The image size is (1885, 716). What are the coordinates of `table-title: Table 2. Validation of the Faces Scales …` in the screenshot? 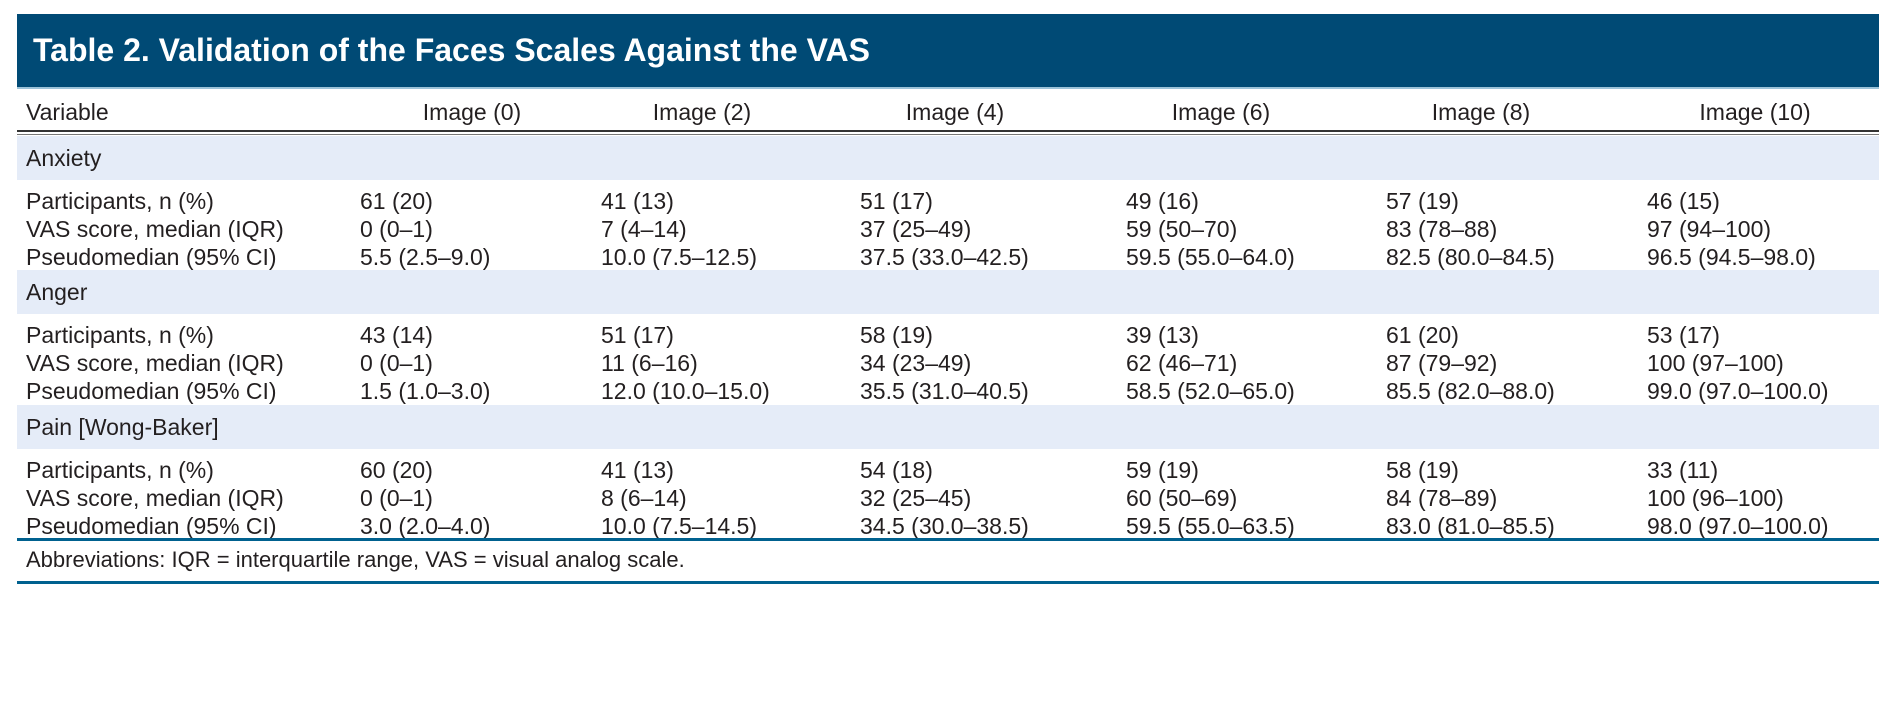 It's located at (451, 50).